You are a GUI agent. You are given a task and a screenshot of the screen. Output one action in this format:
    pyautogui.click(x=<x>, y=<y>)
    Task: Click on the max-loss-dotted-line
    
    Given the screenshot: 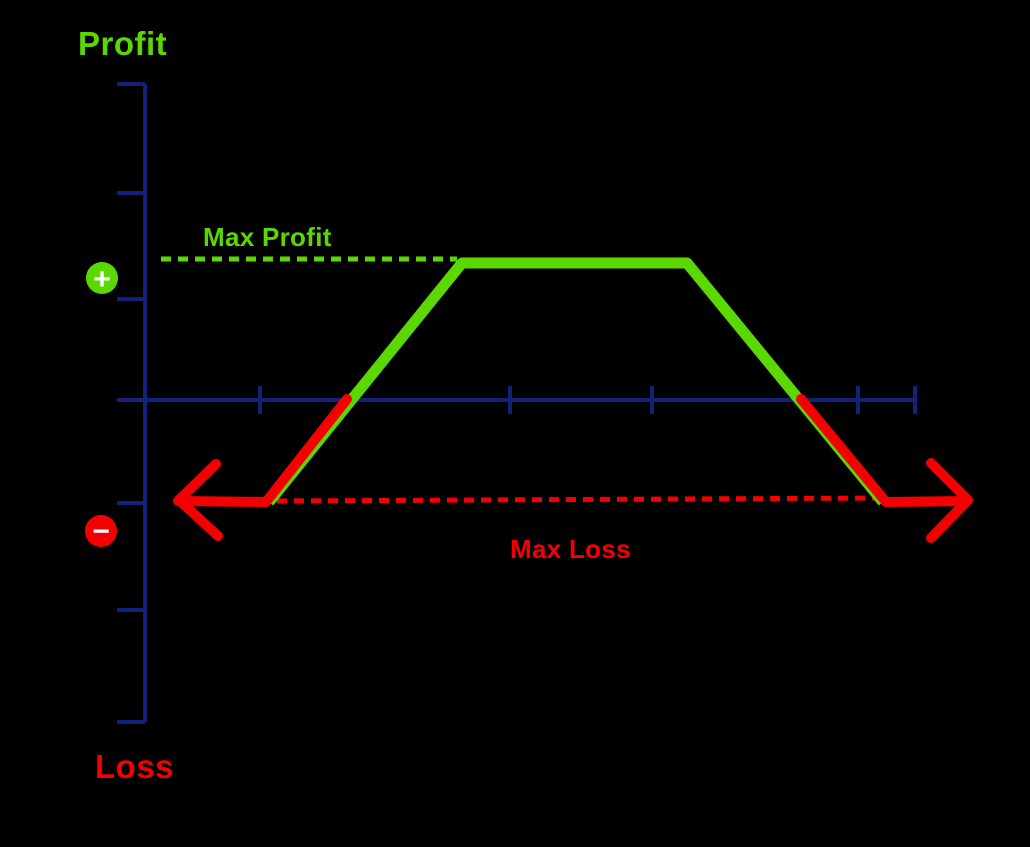 What is the action you would take?
    pyautogui.click(x=576, y=499)
    